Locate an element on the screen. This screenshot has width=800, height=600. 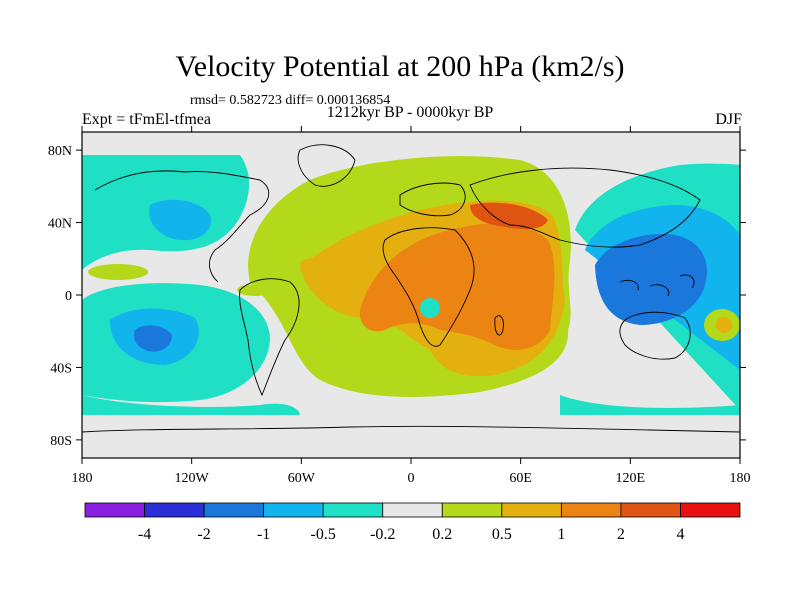
africa-coast is located at coordinates (428, 287).